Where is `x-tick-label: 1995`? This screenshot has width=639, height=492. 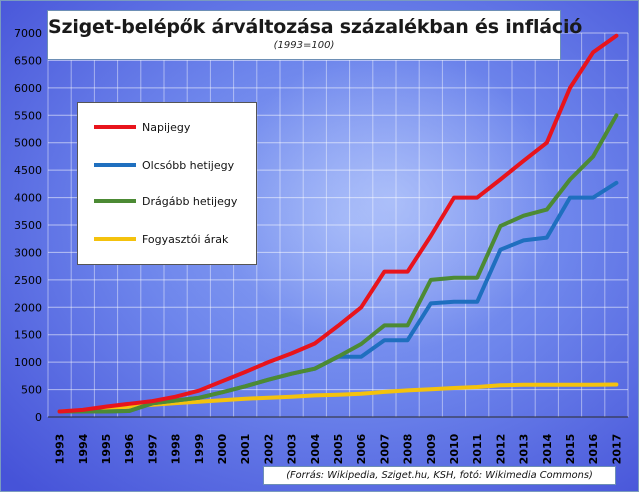
x-tick-label: 1995 is located at coordinates (106, 449).